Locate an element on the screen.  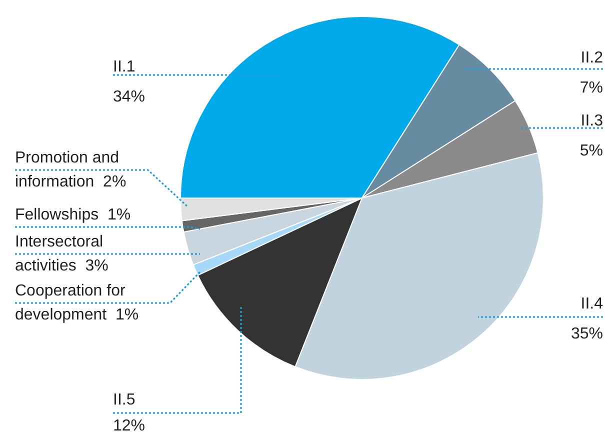
slice-label: II.5 is located at coordinates (124, 399).